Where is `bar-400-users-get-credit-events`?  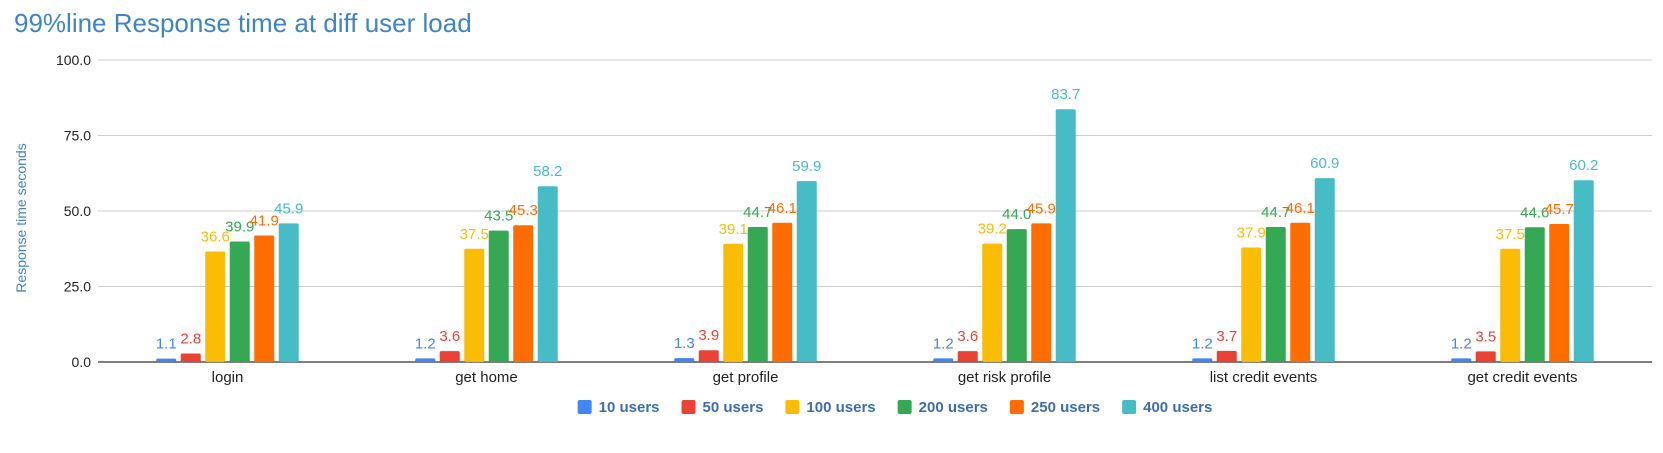 bar-400-users-get-credit-events is located at coordinates (1583, 271).